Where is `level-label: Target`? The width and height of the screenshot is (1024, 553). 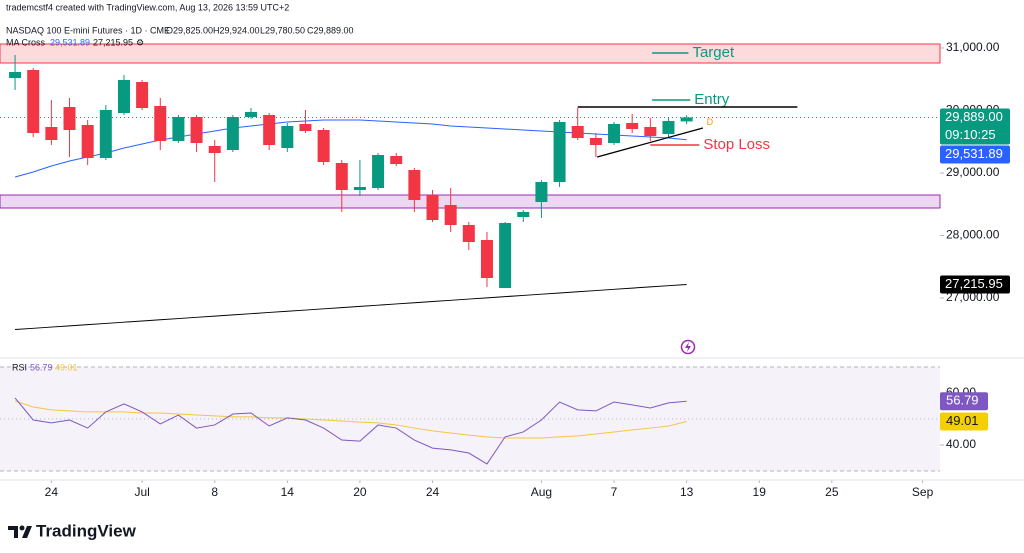
level-label: Target is located at coordinates (713, 52).